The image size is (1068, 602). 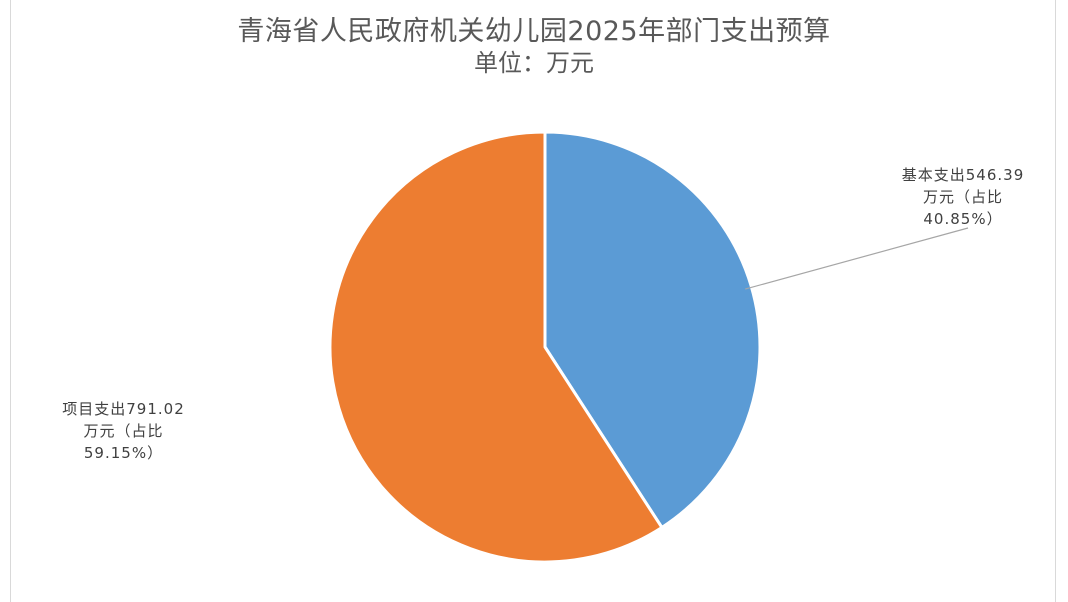 I want to click on chart-title: 青海省人民政府机关幼儿园2025年部门支出预算, so click(x=534, y=31).